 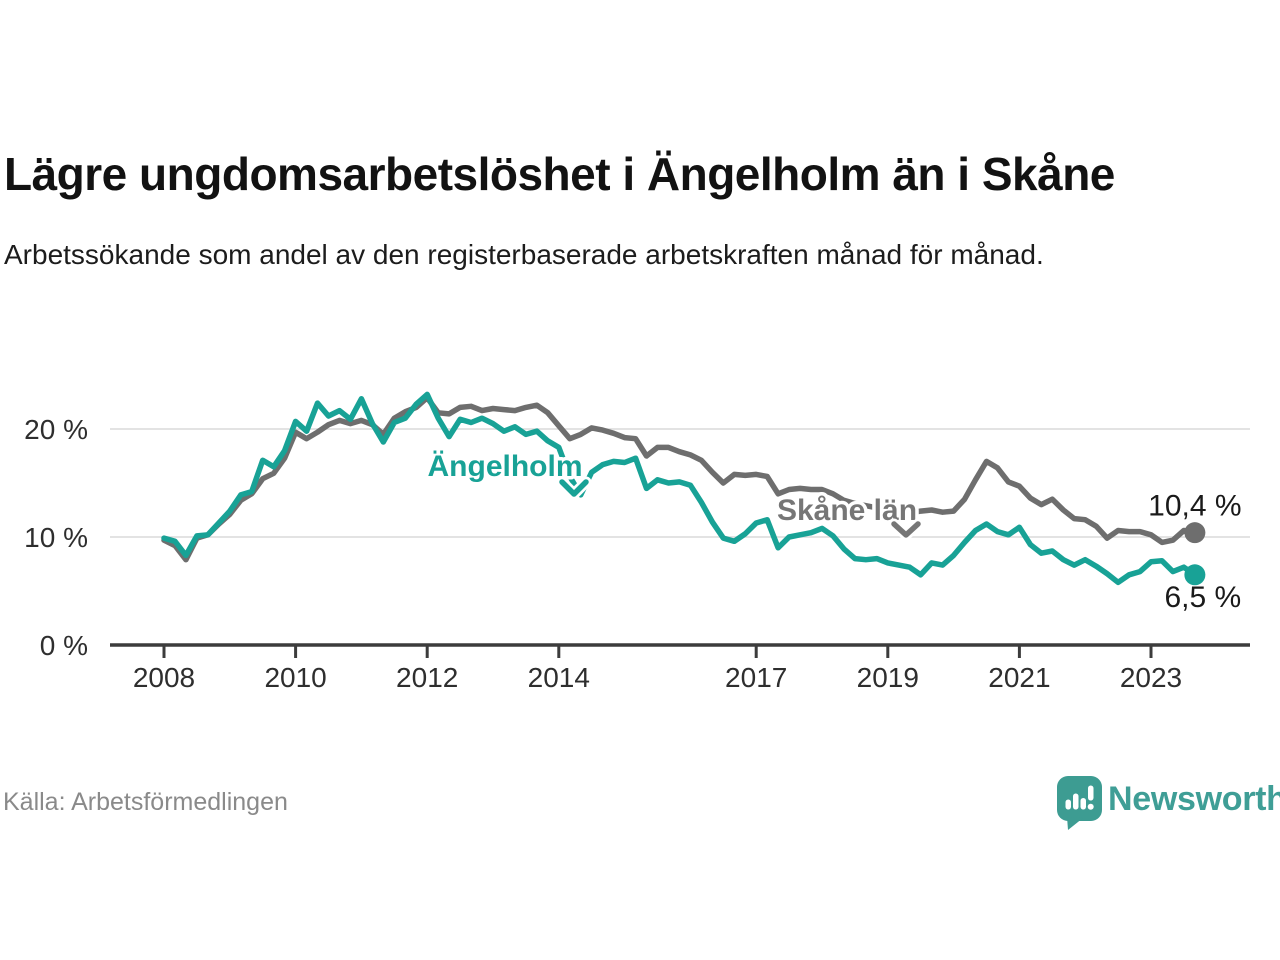 I want to click on x-tick-label-2010: 2010, so click(x=295, y=677).